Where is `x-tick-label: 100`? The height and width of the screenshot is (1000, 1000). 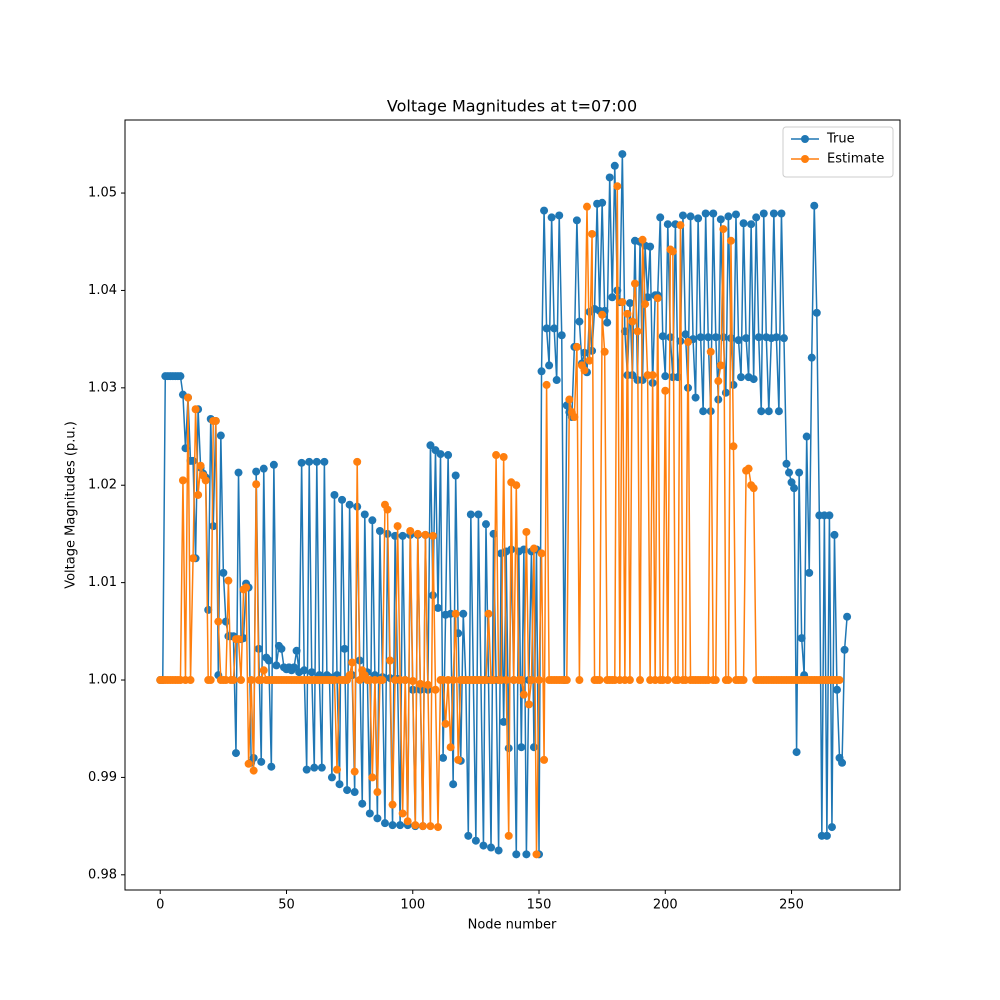 x-tick-label: 100 is located at coordinates (412, 905).